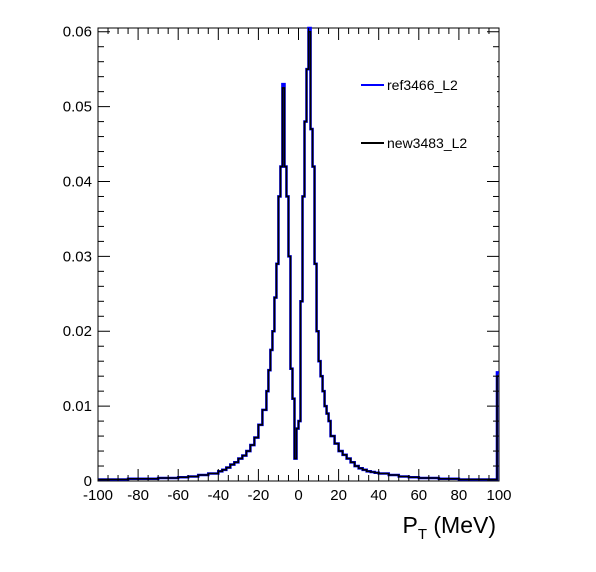 The width and height of the screenshot is (596, 572). What do you see at coordinates (77, 181) in the screenshot?
I see `y-tick-label: 0.04` at bounding box center [77, 181].